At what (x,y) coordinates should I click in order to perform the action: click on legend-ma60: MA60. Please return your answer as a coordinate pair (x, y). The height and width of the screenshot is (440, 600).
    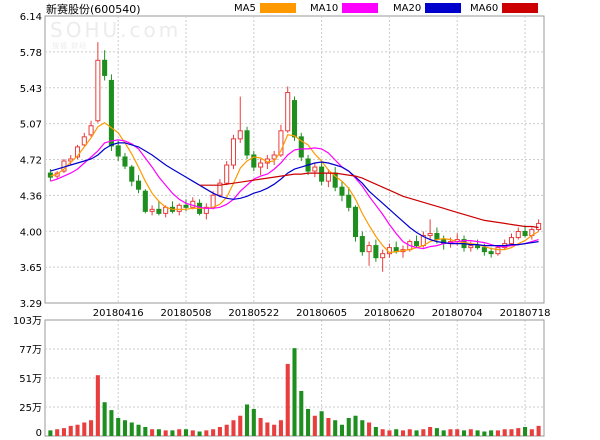
    Looking at the image, I should click on (504, 8).